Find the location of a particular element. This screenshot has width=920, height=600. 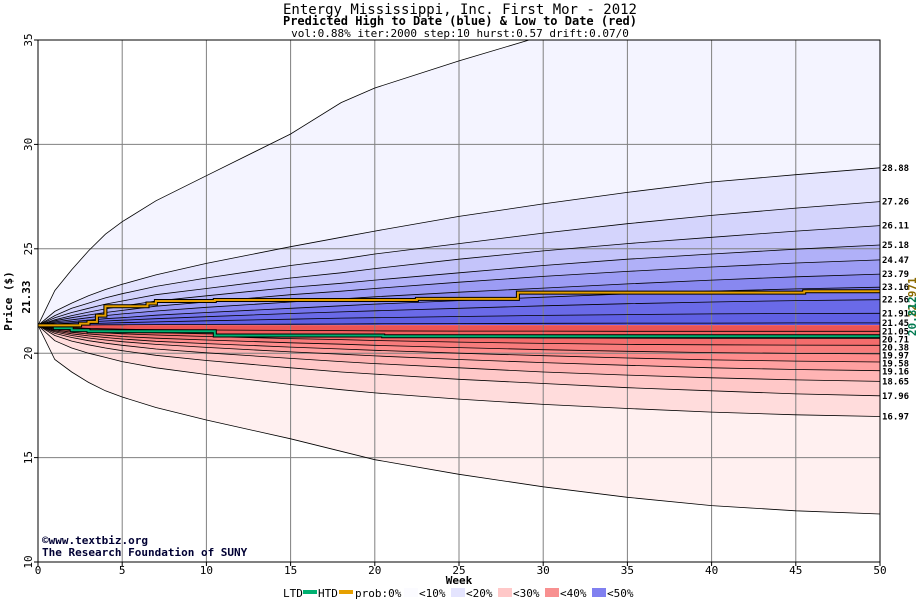

x-axis-ticks: 0 5 10 15 20 25 30 35 40 45 50 is located at coordinates (461, 569).